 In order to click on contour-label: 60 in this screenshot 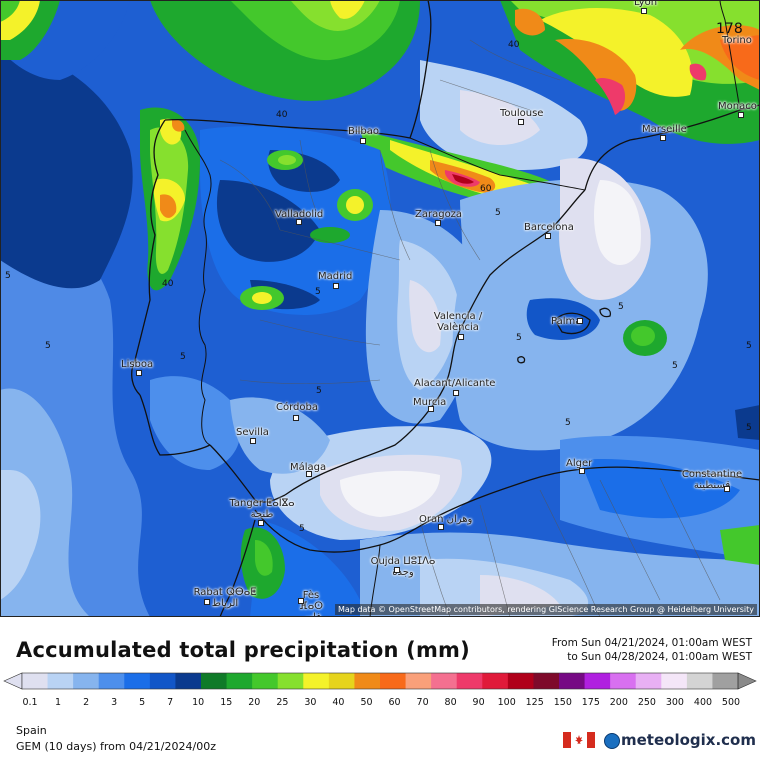, I will do `click(486, 189)`.